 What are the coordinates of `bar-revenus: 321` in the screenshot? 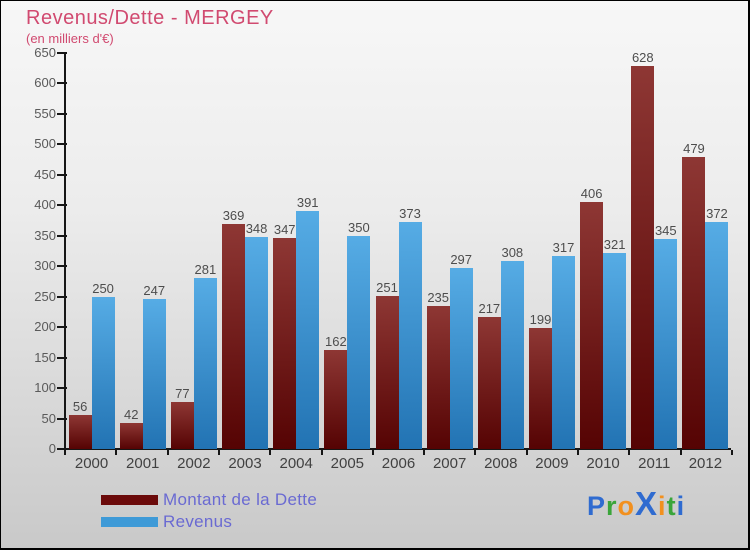 It's located at (615, 343).